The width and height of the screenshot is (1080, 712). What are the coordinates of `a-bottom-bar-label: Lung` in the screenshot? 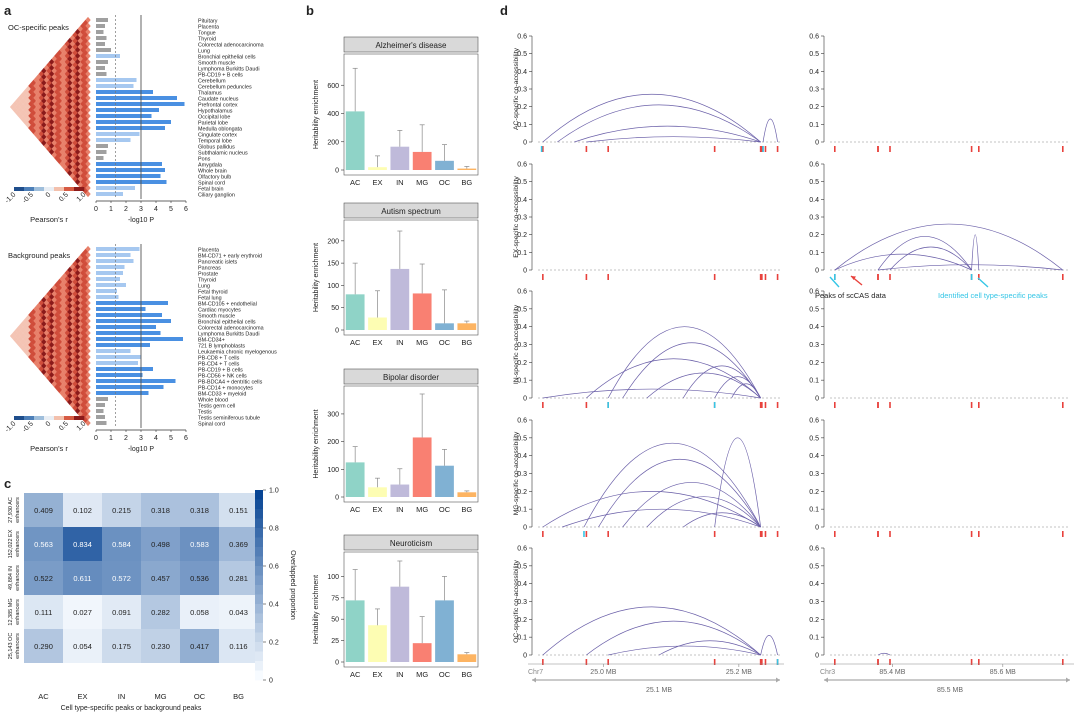 It's located at (204, 286).